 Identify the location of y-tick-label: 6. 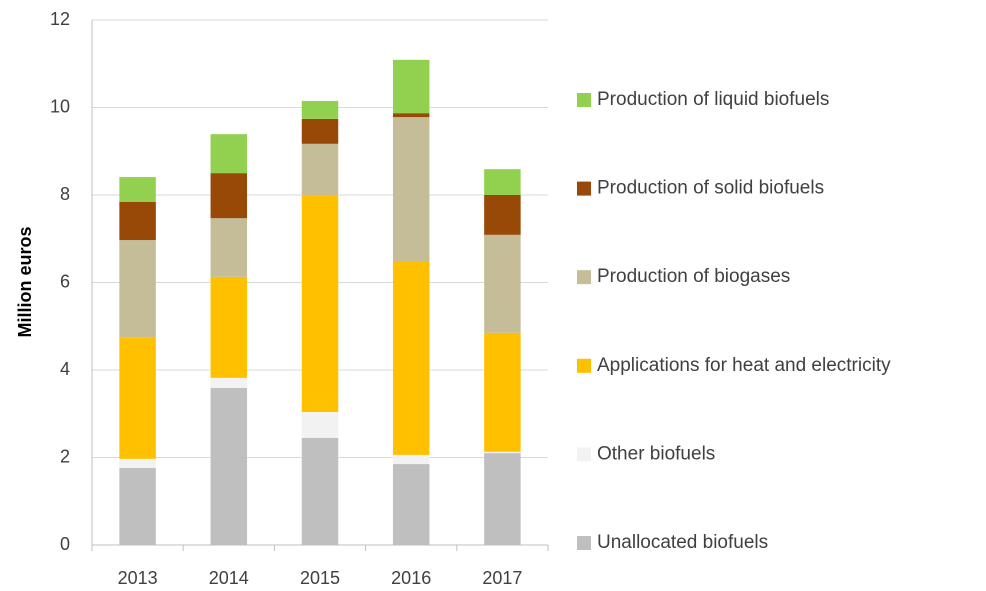
(65, 281).